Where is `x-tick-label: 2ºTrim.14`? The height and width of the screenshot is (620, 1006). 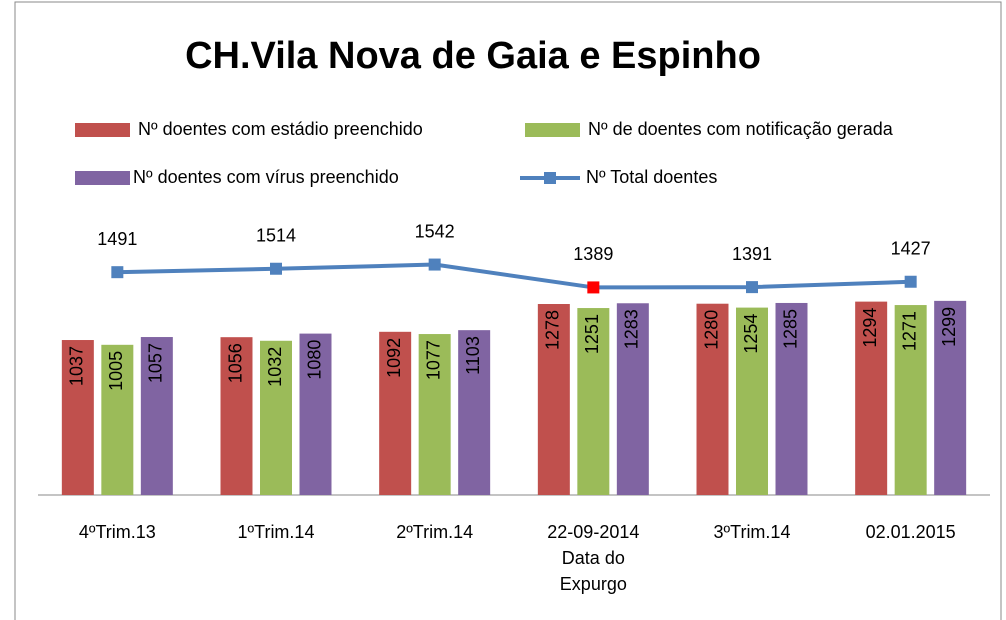
x-tick-label: 2ºTrim.14 is located at coordinates (435, 532).